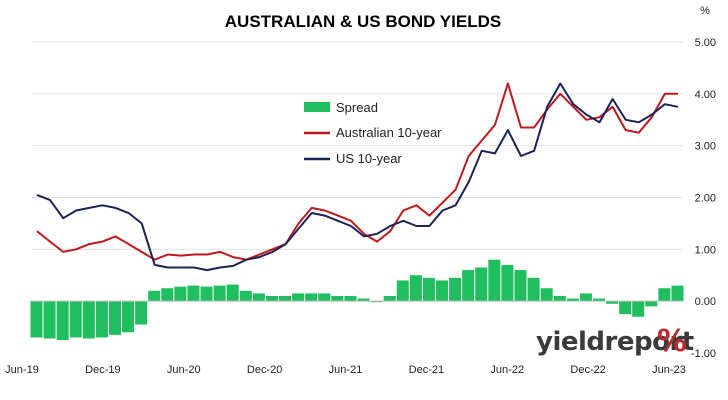 The image size is (728, 400). Describe the element at coordinates (102, 370) in the screenshot. I see `x-tick-label: Dec-19` at that location.